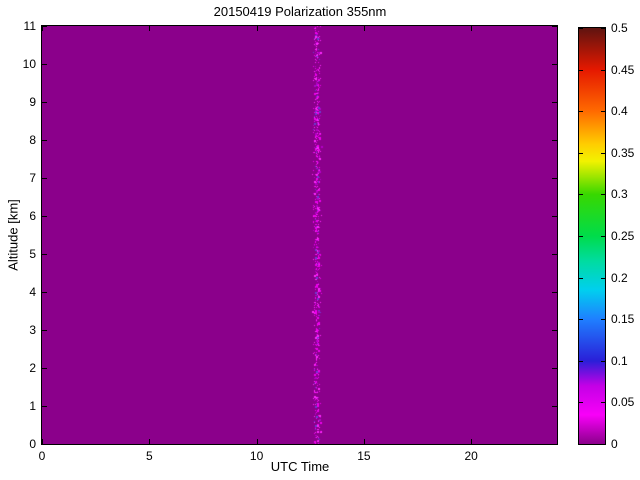 This screenshot has width=640, height=480. I want to click on colorbar-tick-label: 0.2, so click(619, 278).